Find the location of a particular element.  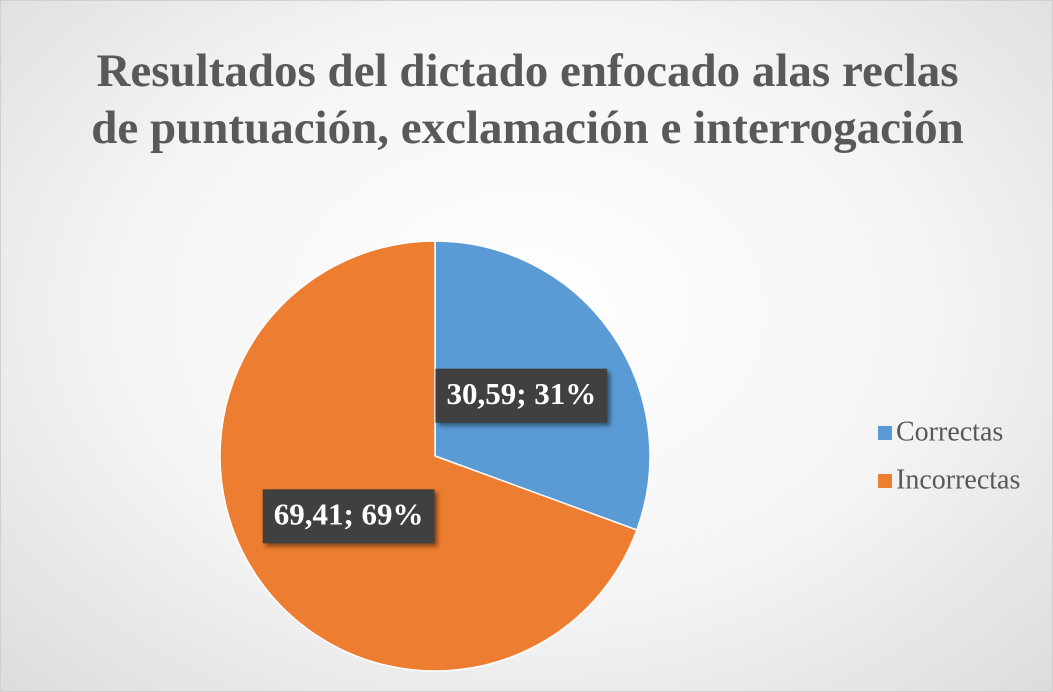

data-label-text: 69,41; 69% is located at coordinates (349, 513).